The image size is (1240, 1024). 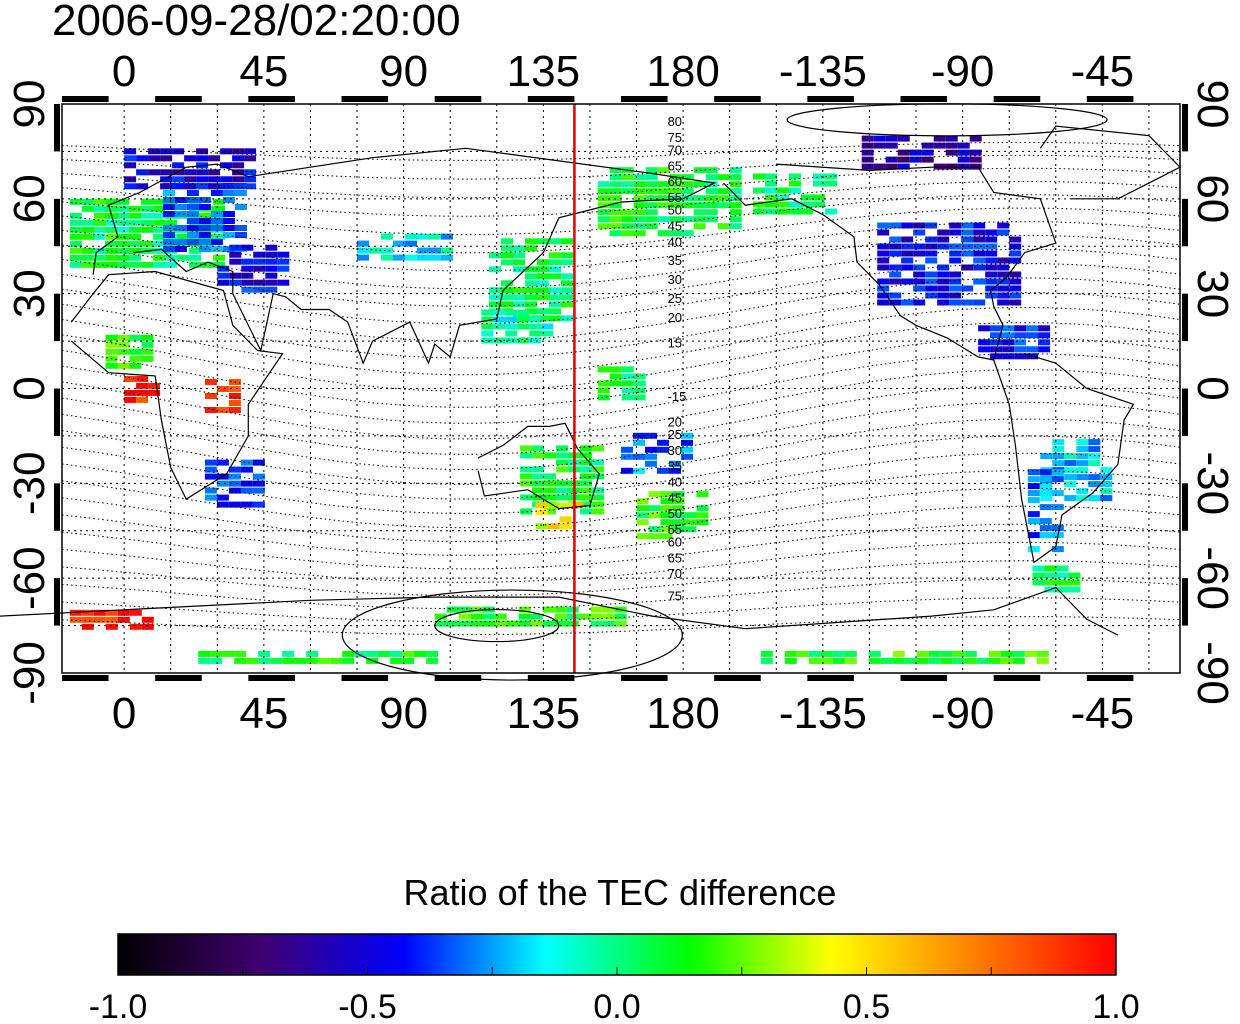 What do you see at coordinates (1212, 578) in the screenshot?
I see `y-tick-label-right: -60` at bounding box center [1212, 578].